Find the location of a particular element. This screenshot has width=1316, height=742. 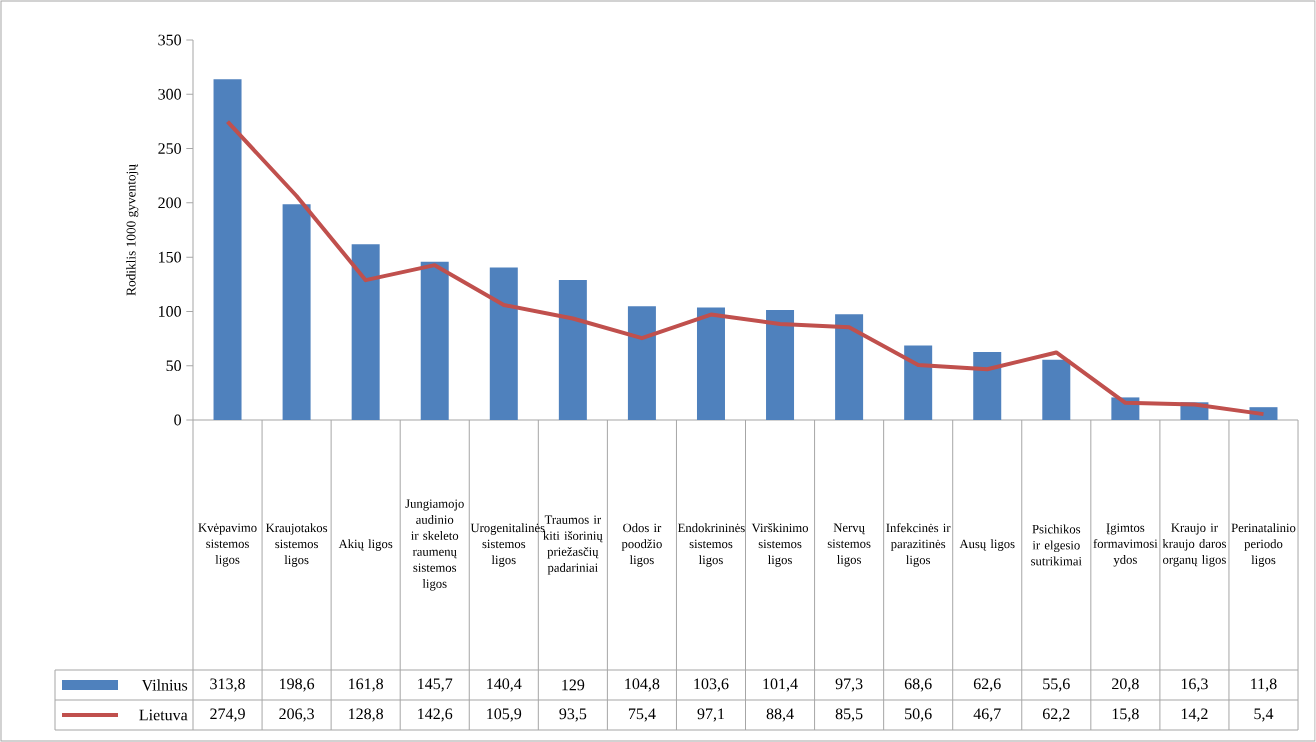

data-label: 14,2 is located at coordinates (1194, 715).